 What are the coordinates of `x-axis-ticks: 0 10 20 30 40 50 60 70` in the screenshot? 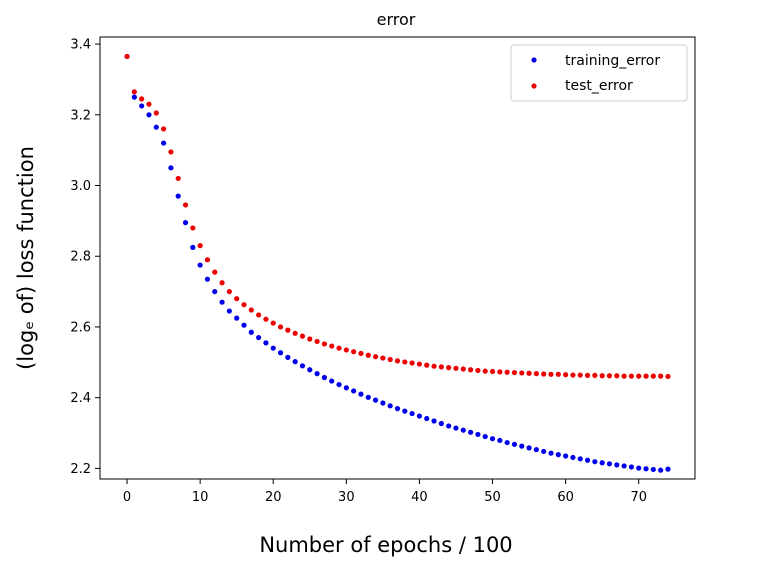 It's located at (385, 492).